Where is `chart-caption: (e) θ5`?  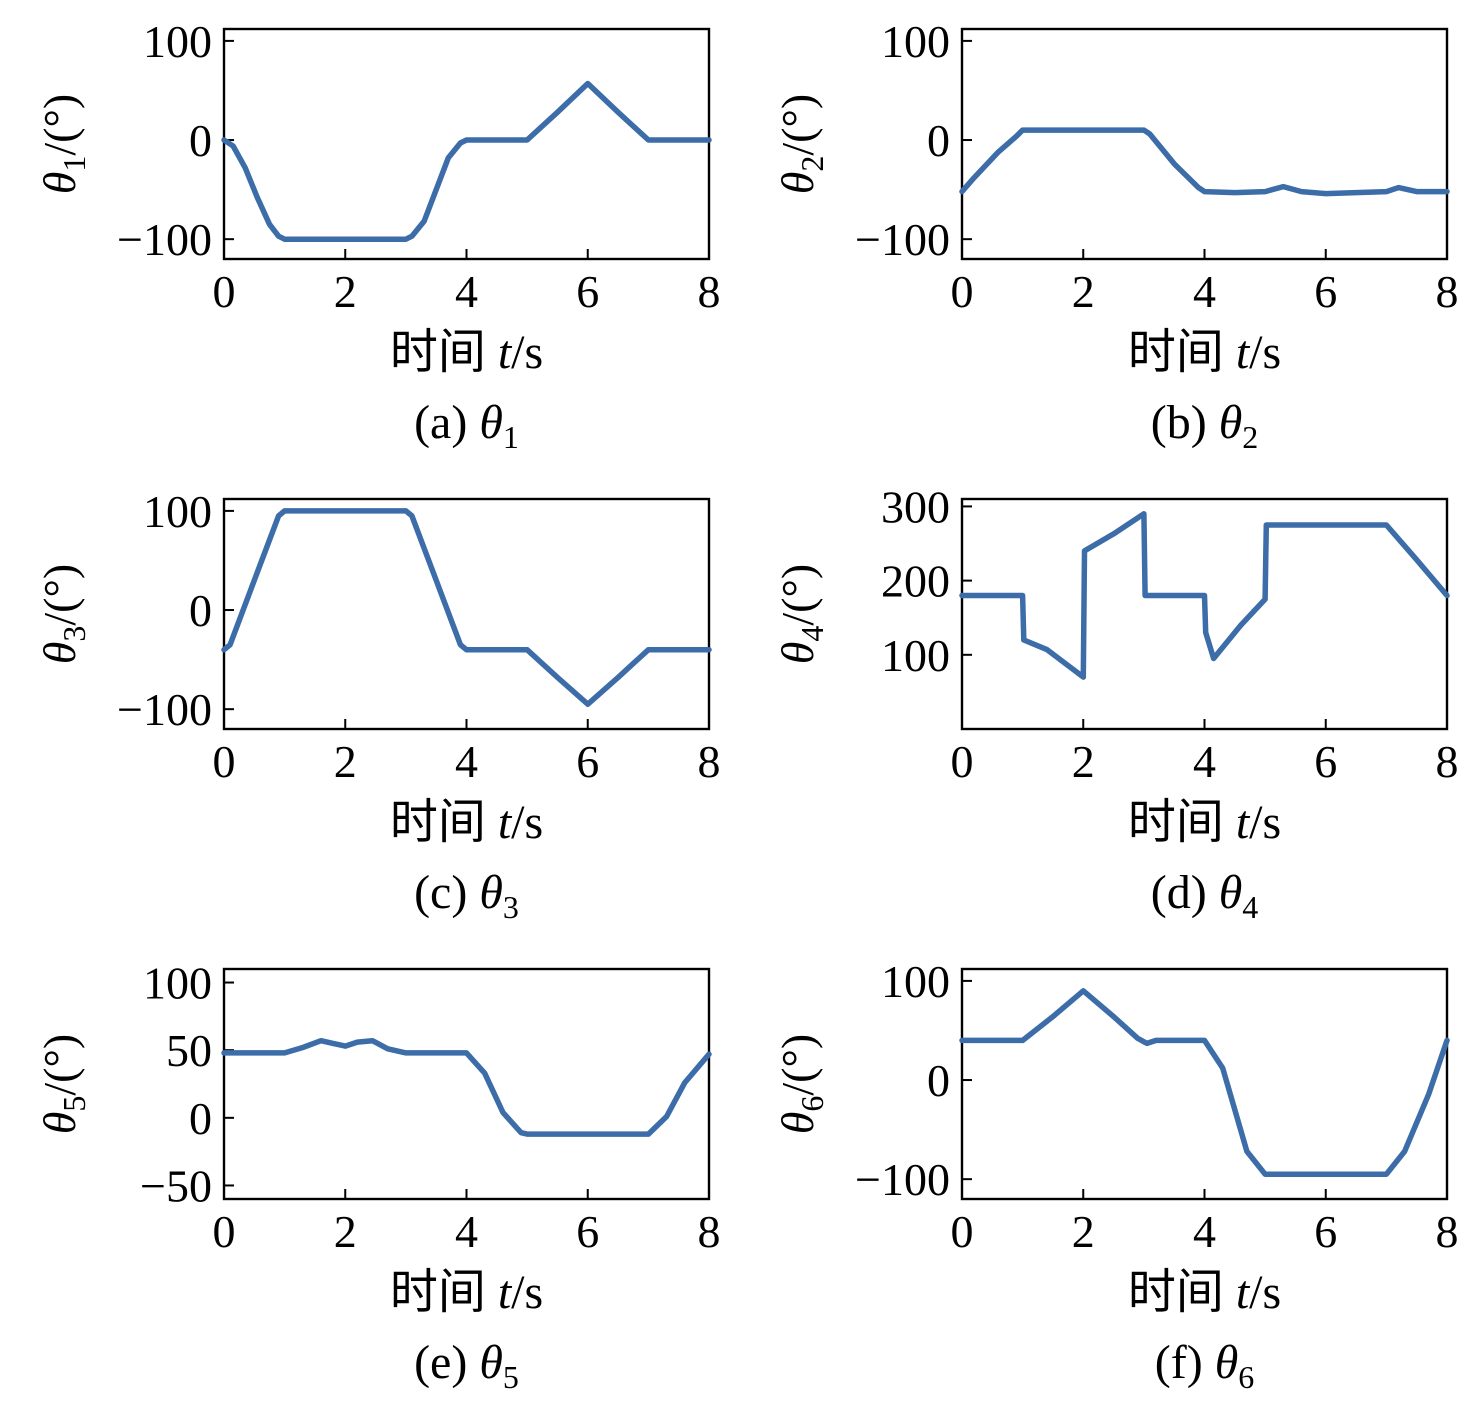
chart-caption: (e) θ5 is located at coordinates (466, 1365).